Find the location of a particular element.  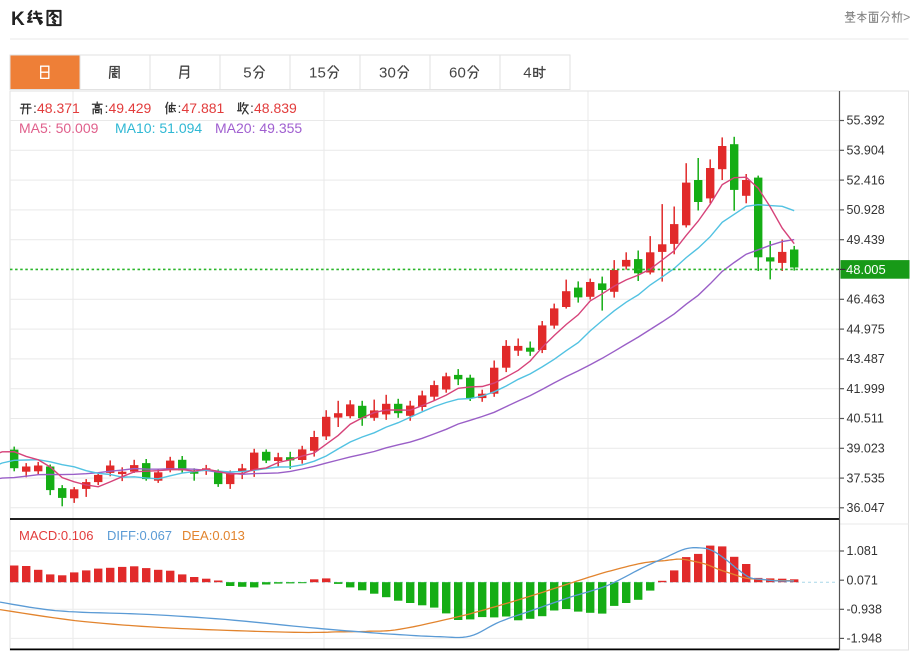

svg-text: -1.948 is located at coordinates (864, 639).